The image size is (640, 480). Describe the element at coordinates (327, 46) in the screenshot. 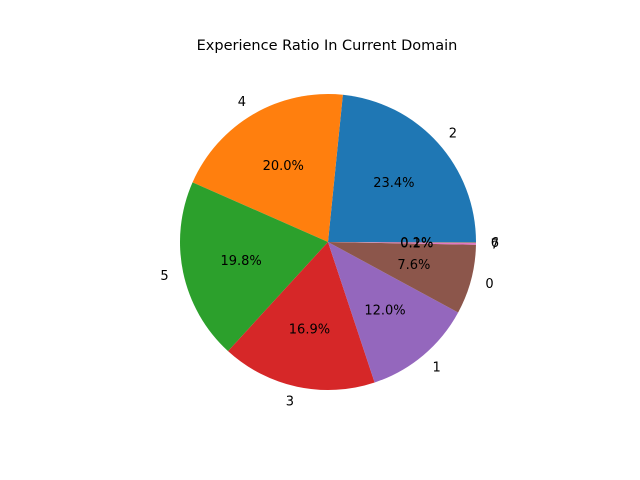

I see `chart-title: Experience Ratio In Current Domain` at that location.